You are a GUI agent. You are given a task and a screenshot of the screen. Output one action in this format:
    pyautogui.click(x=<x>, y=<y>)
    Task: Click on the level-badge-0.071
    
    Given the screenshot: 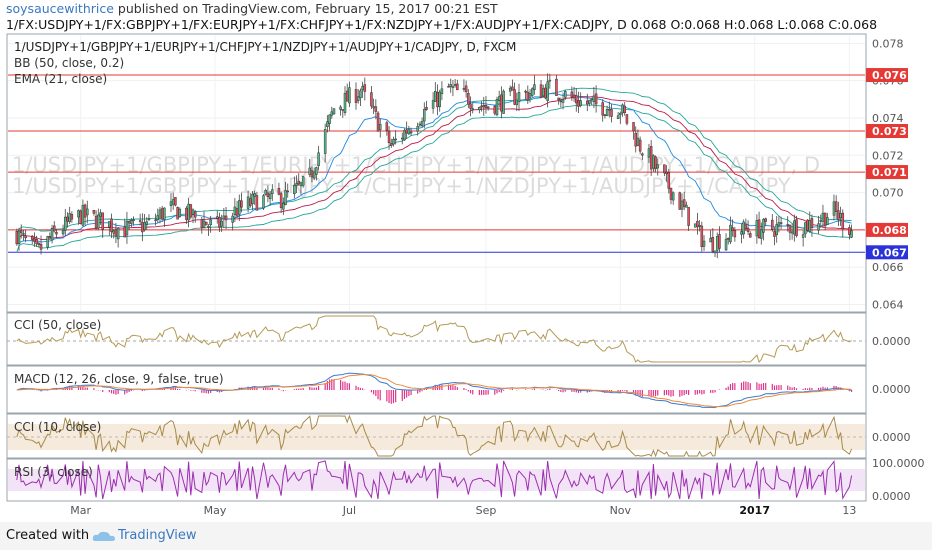 What is the action you would take?
    pyautogui.click(x=887, y=172)
    